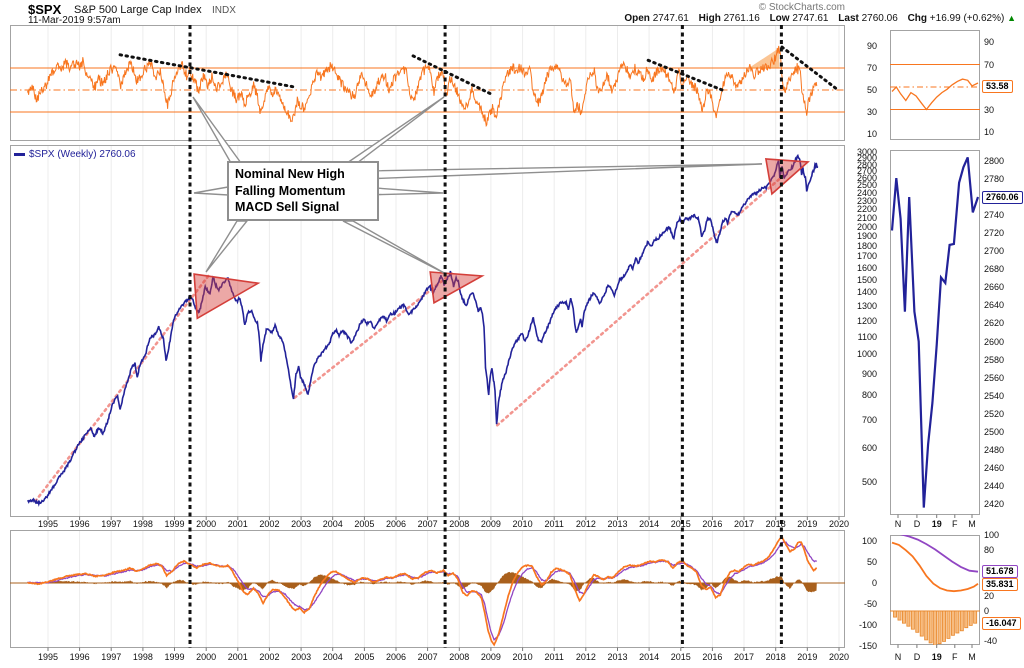  I want to click on price-axis-tick: 1400, so click(866, 292).